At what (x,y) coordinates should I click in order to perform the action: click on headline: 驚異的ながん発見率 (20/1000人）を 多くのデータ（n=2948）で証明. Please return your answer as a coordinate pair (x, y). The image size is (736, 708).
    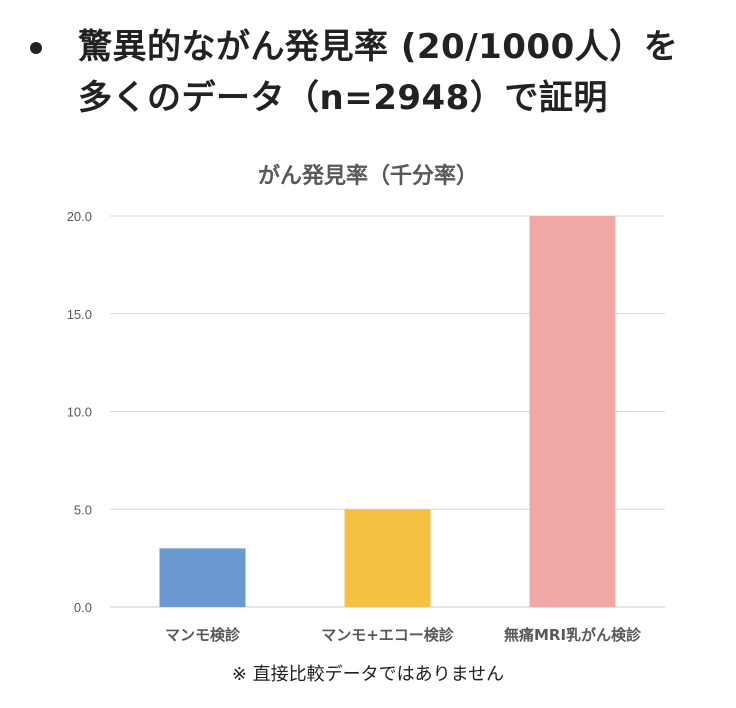
    Looking at the image, I should click on (375, 73).